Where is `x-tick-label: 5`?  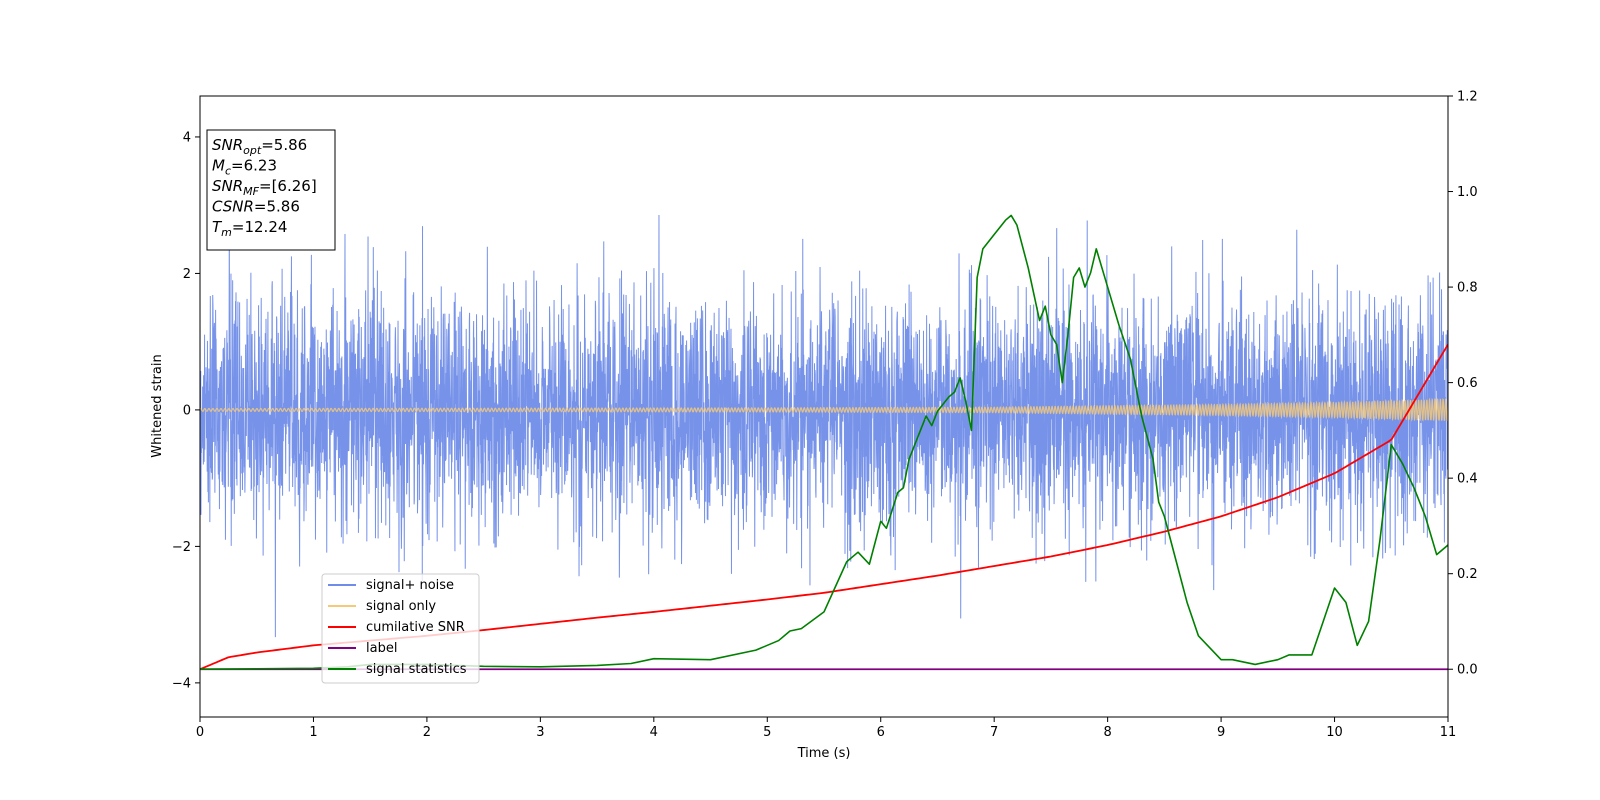 x-tick-label: 5 is located at coordinates (767, 732).